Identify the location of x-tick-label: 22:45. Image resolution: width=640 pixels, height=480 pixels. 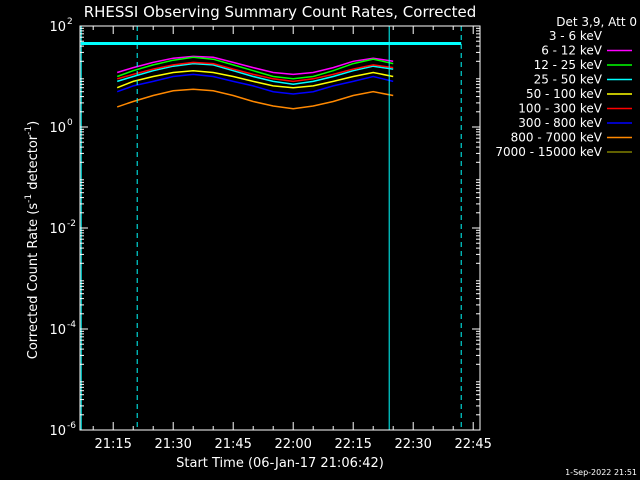
(472, 444).